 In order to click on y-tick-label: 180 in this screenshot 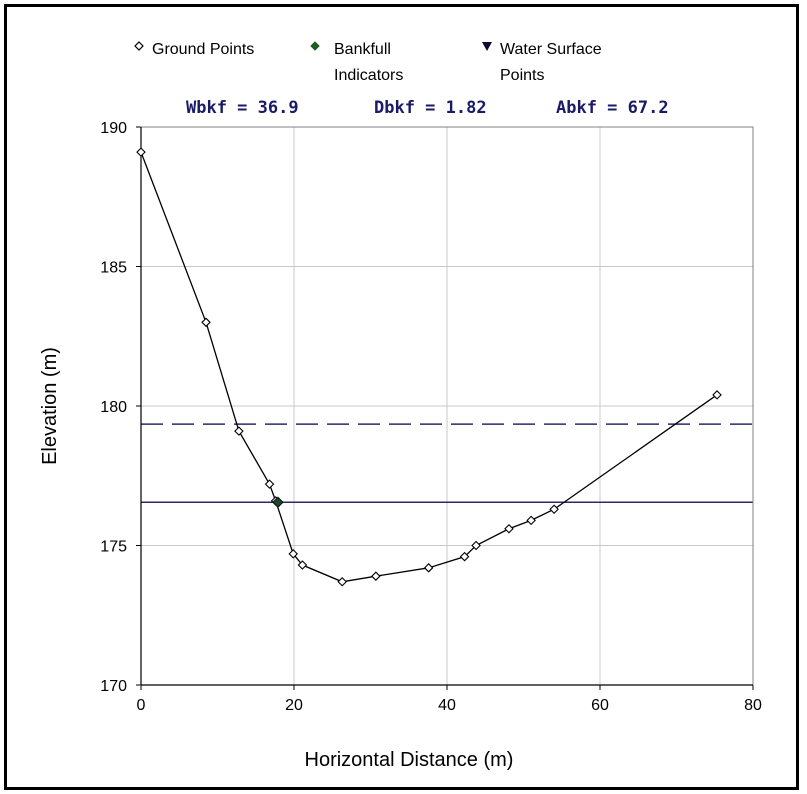, I will do `click(113, 407)`.